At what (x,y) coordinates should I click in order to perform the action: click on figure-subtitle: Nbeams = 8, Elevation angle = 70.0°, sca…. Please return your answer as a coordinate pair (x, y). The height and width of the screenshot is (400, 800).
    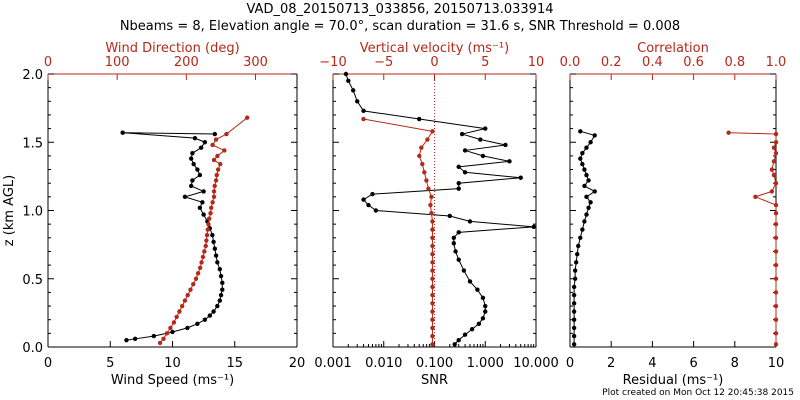
    Looking at the image, I should click on (400, 26).